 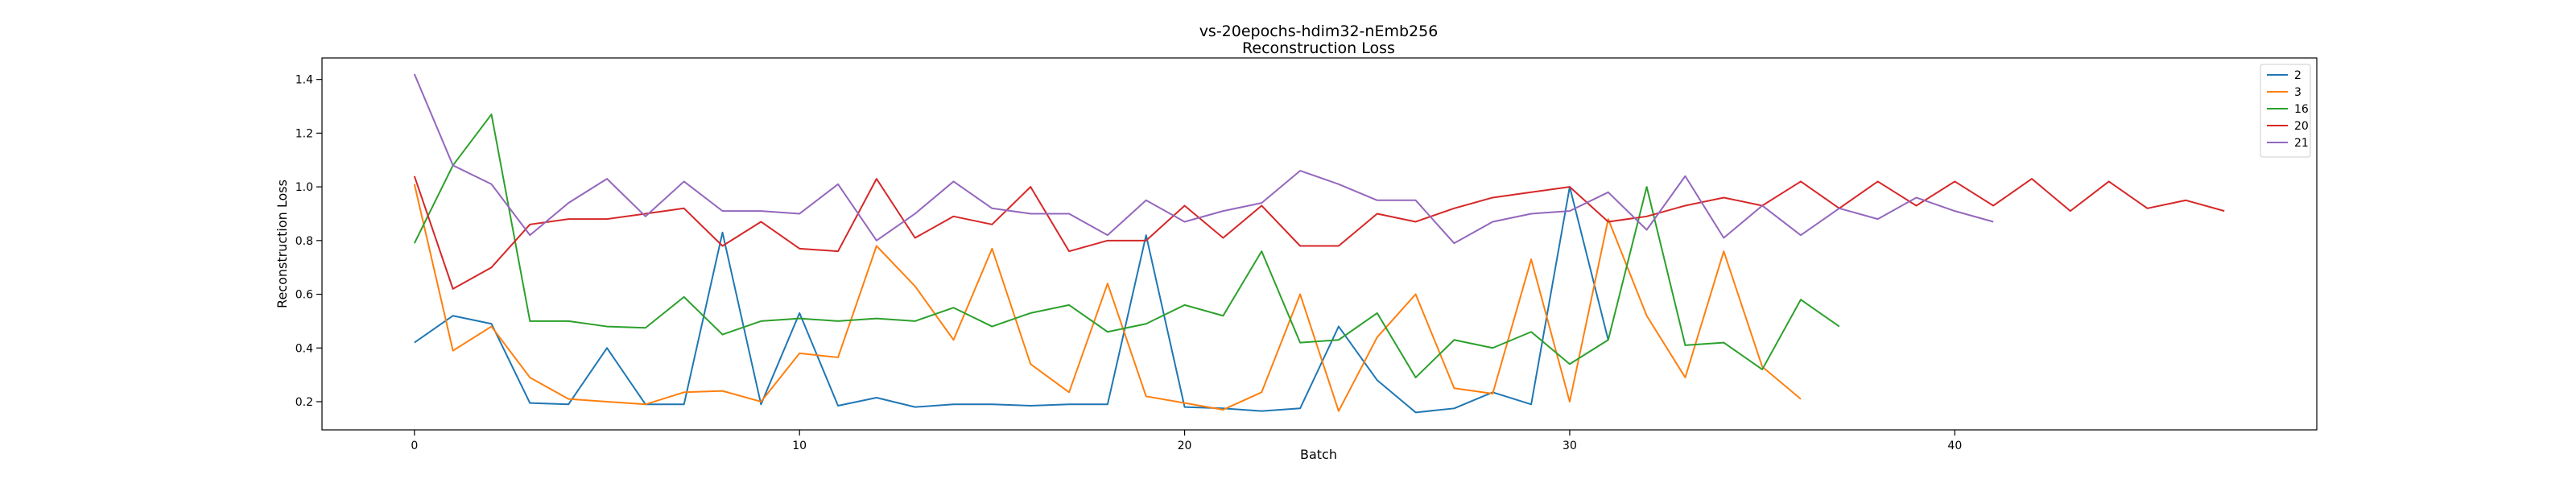 I want to click on chart-title: vs-20epochs-hdim32-nEmb256, so click(x=1319, y=31).